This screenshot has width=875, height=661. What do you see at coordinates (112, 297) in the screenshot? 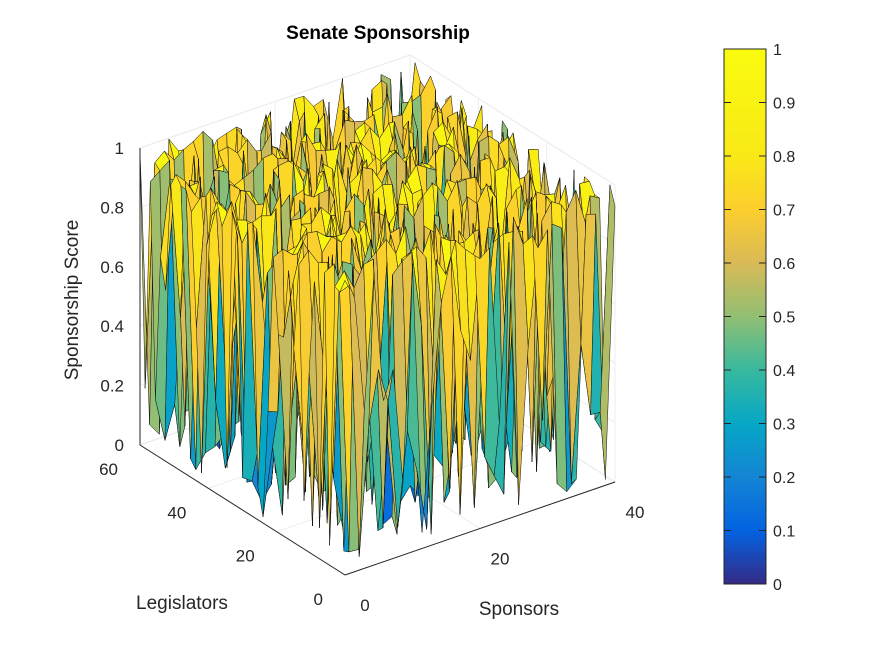
I see `z-tick-labels: 0 0.2 0.4 0.6 0.8 1` at bounding box center [112, 297].